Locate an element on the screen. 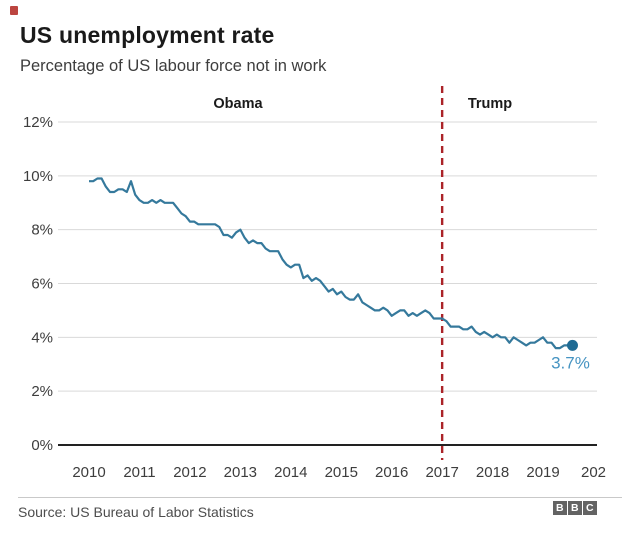  obama-label: Obama is located at coordinates (238, 104).